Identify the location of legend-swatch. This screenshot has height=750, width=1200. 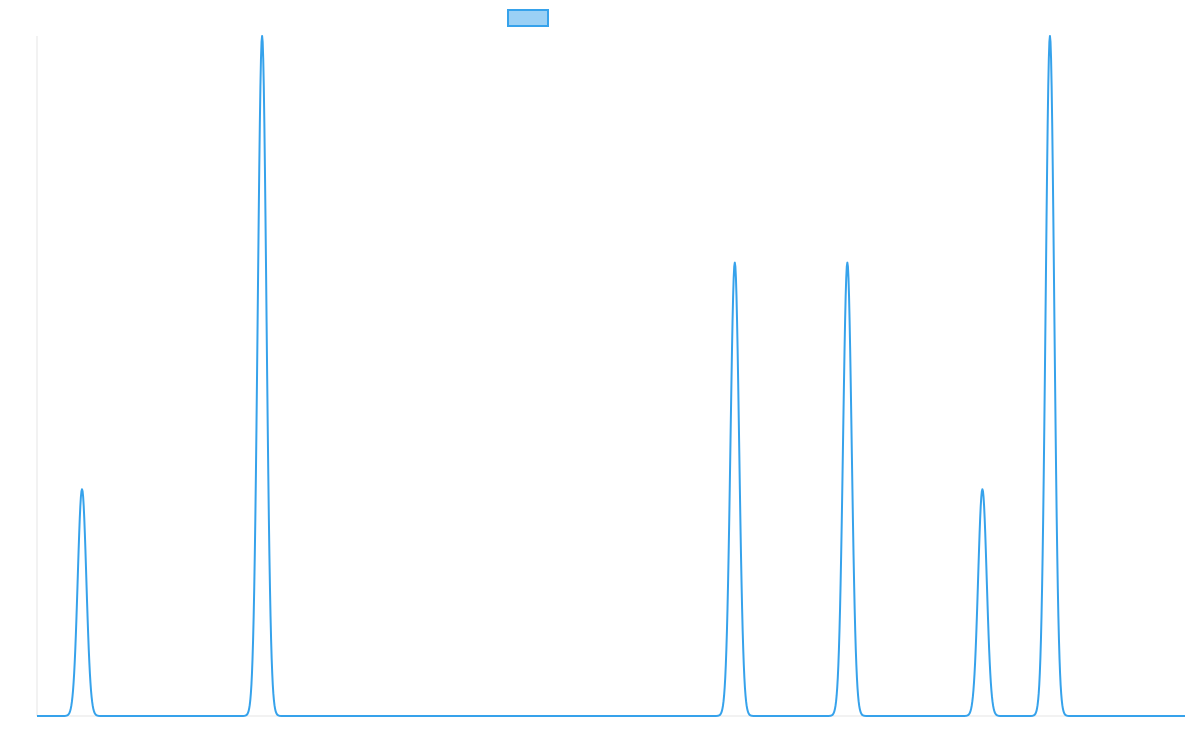
(528, 18).